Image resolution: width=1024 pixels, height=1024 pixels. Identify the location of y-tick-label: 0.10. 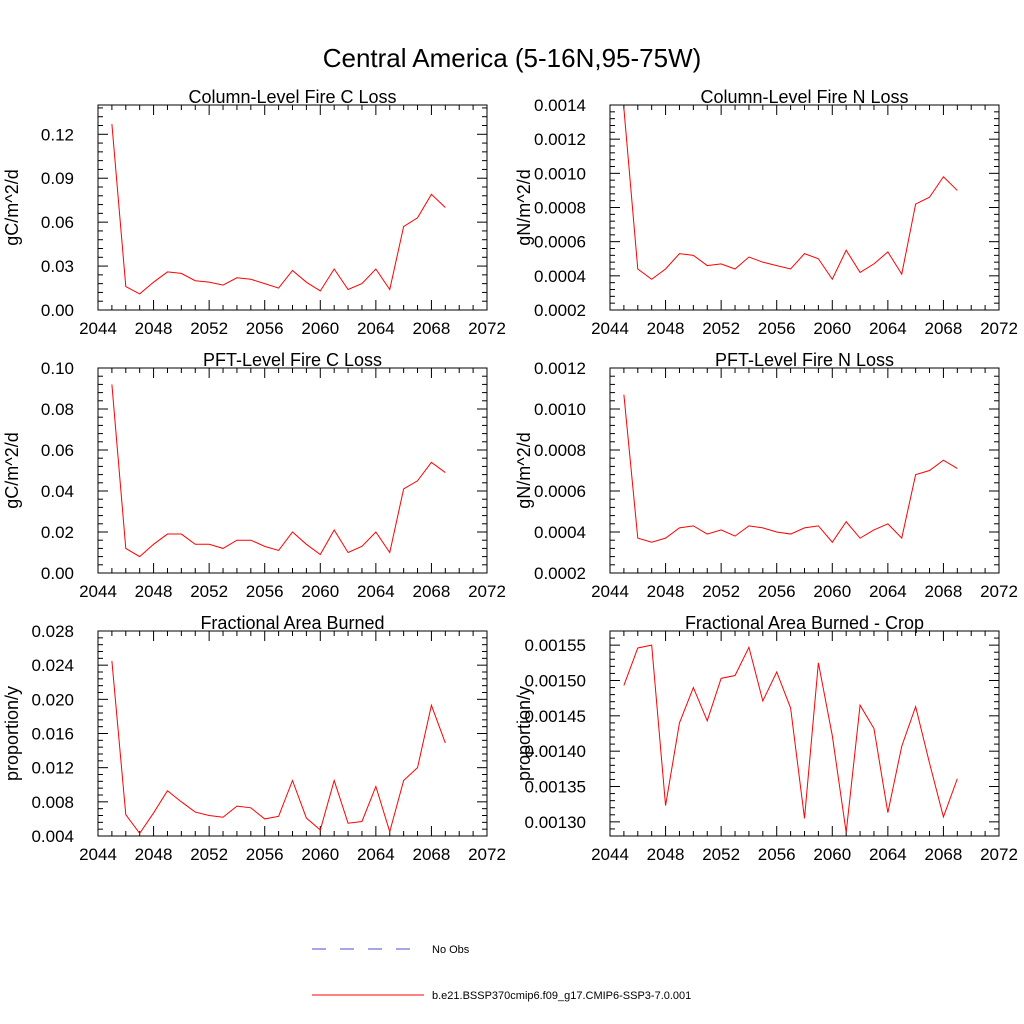
(57, 368).